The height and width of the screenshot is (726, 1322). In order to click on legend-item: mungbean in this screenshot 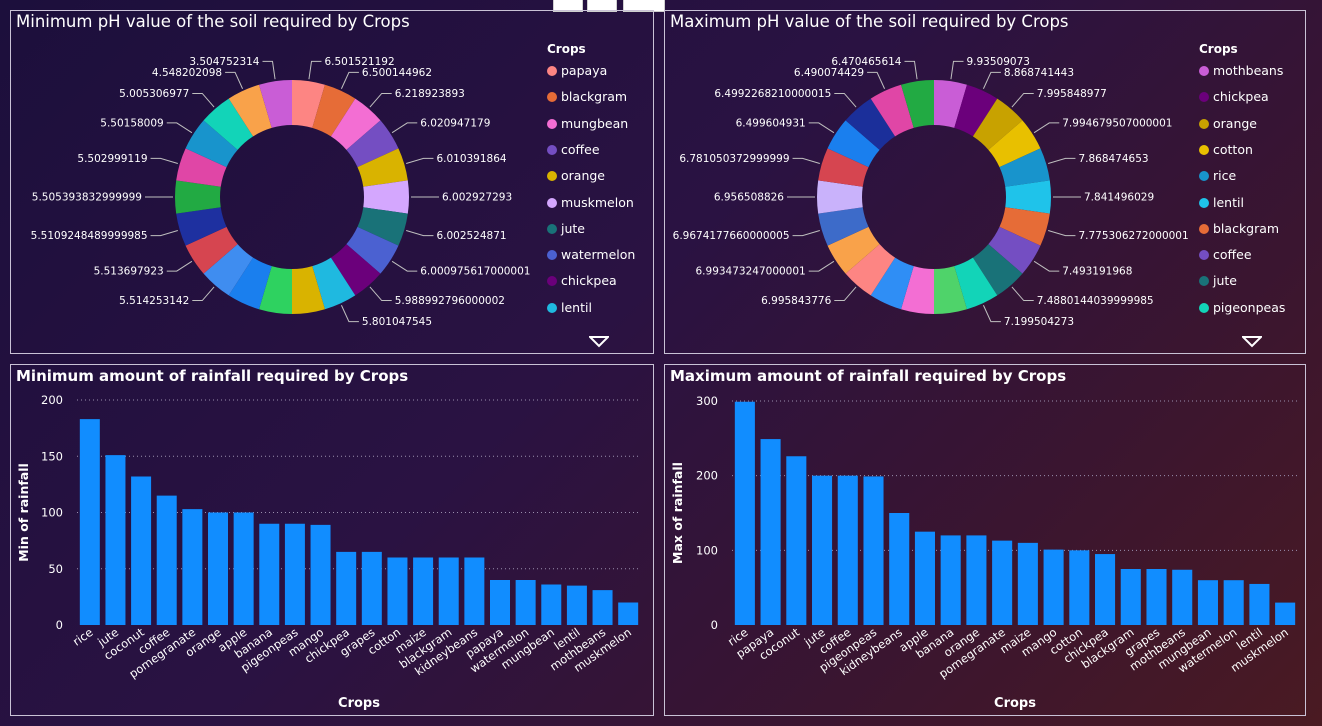, I will do `click(587, 123)`.